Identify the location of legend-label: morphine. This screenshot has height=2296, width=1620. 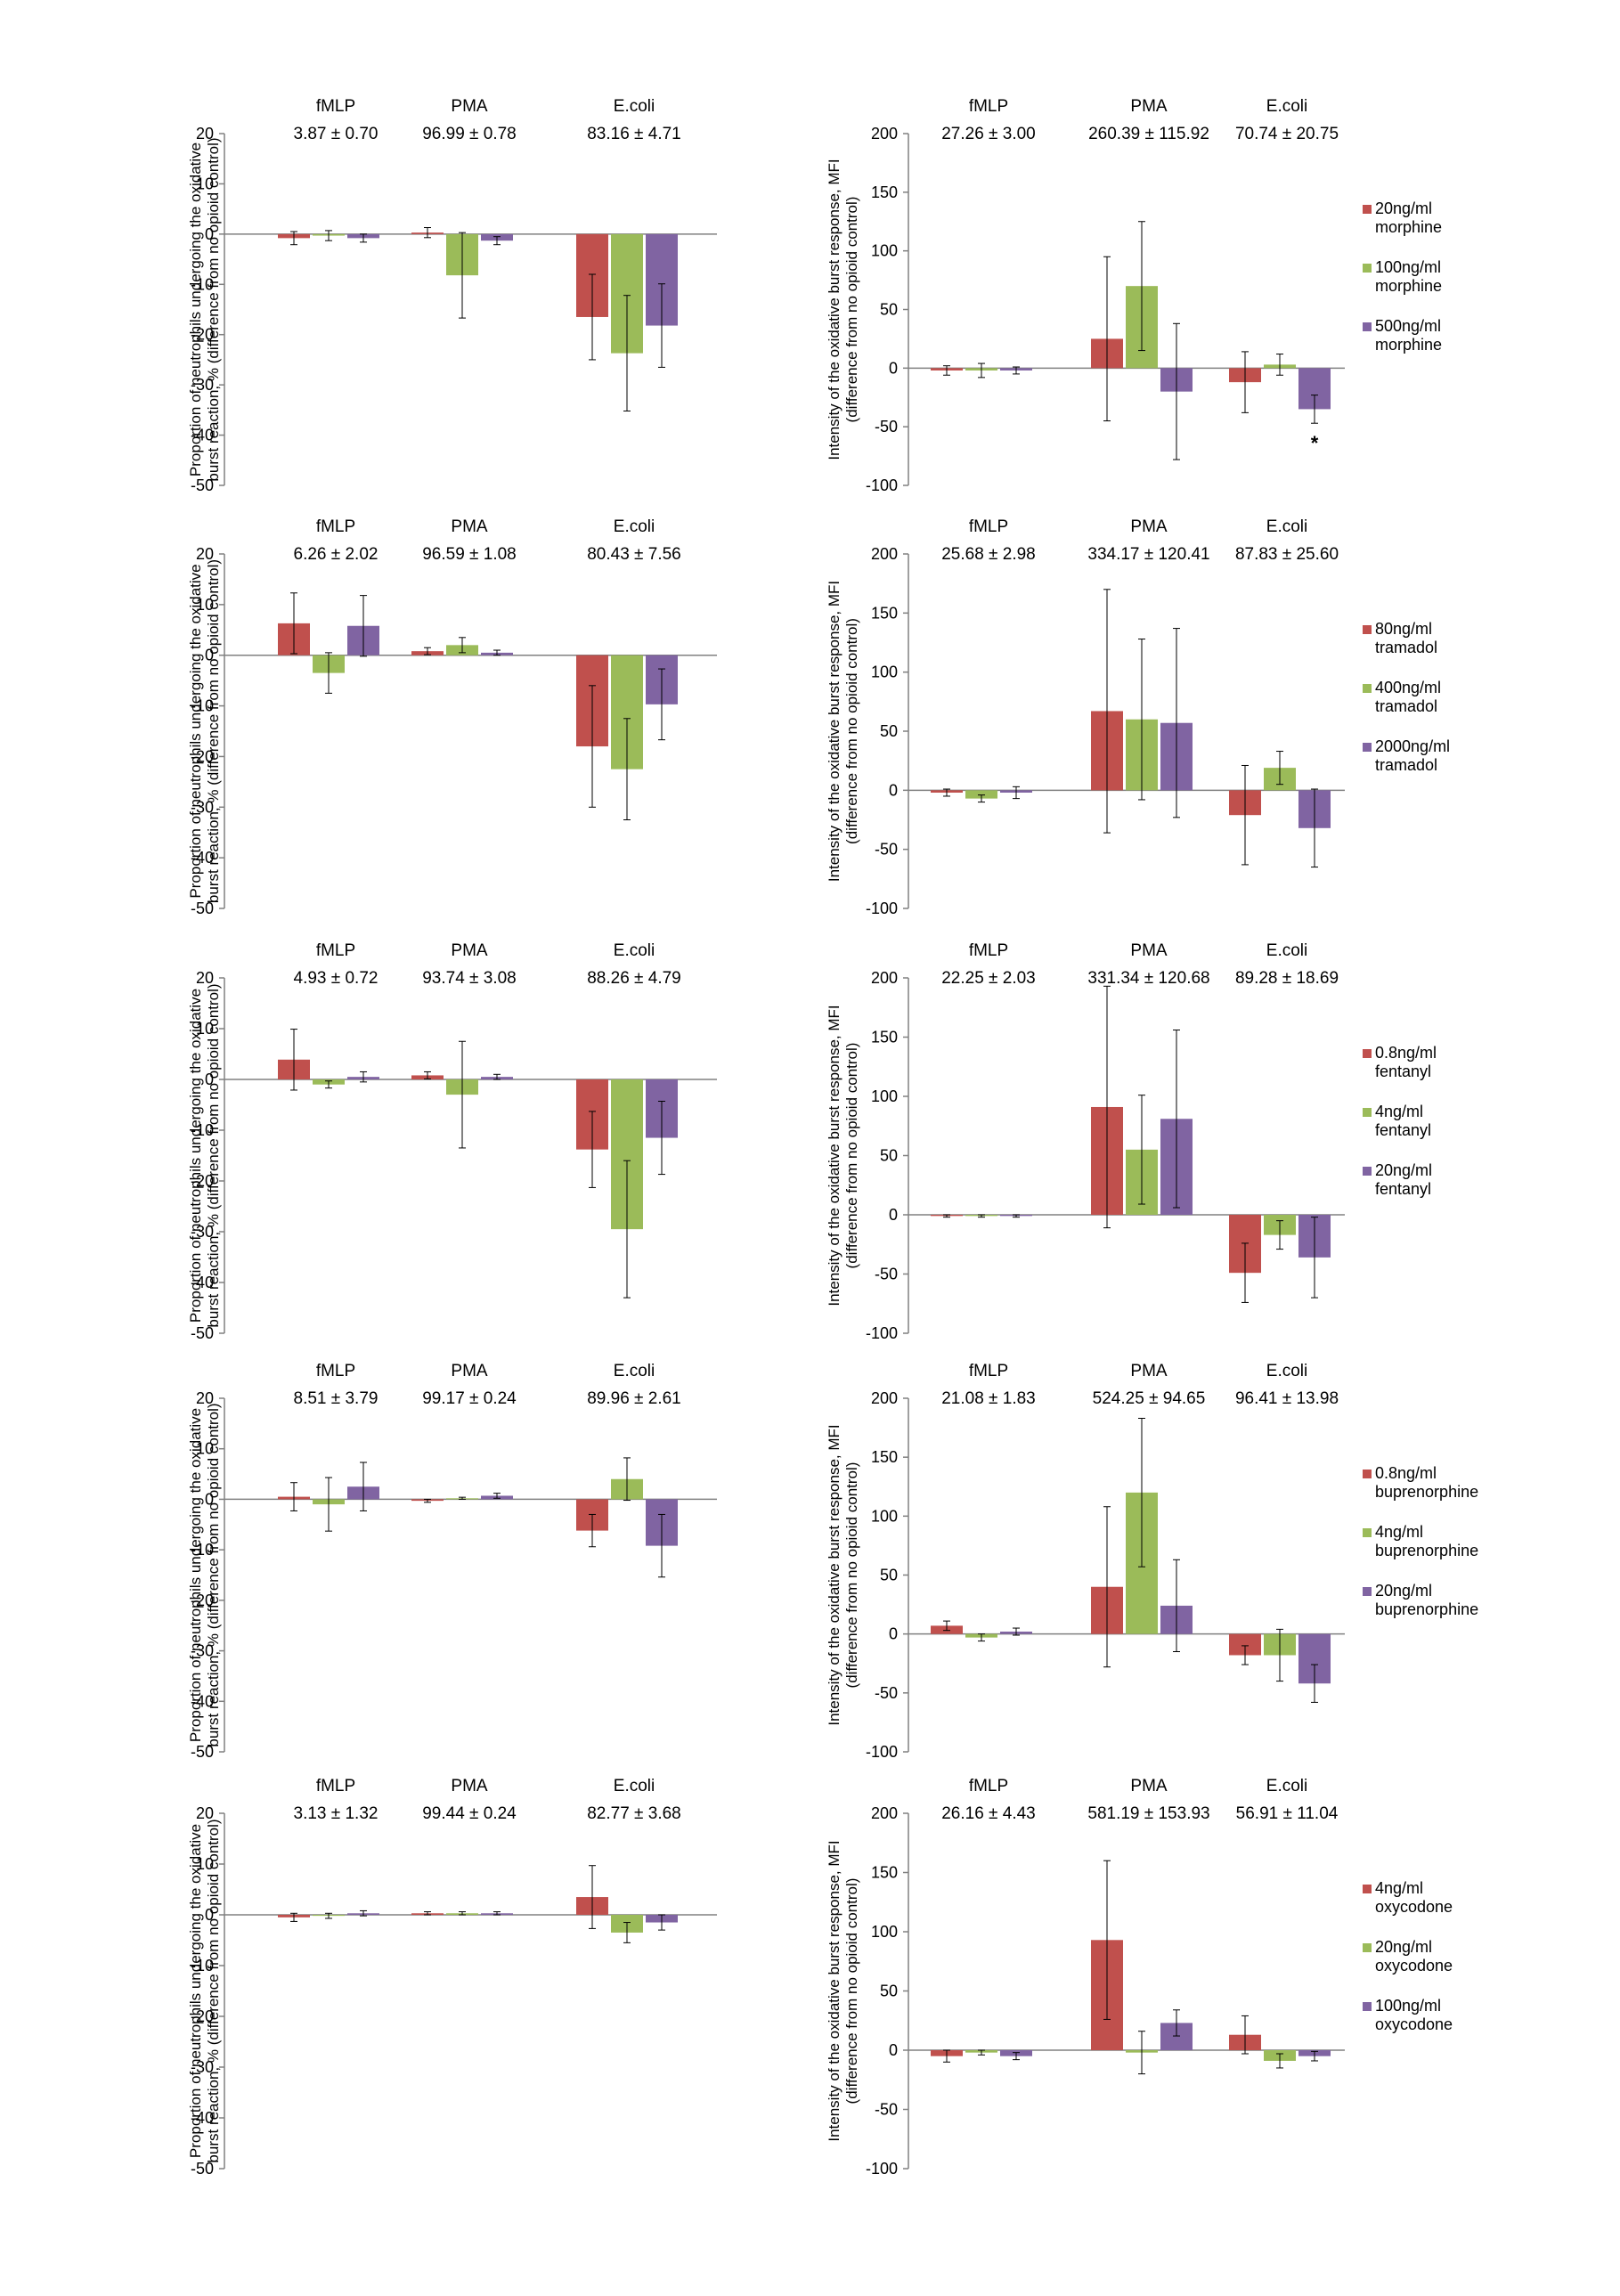
(1409, 286).